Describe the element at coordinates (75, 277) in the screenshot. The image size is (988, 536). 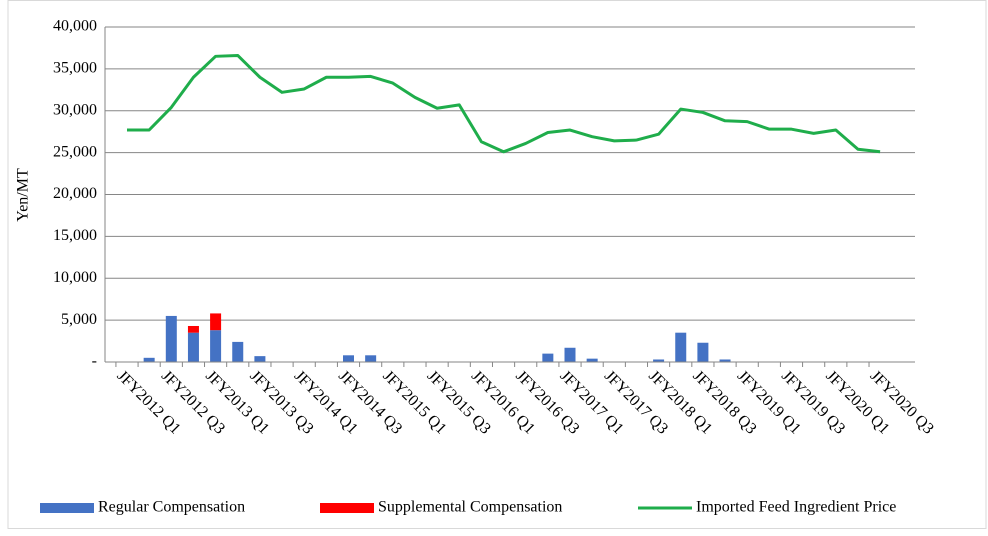
I see `y-tick-label: 10,000` at that location.